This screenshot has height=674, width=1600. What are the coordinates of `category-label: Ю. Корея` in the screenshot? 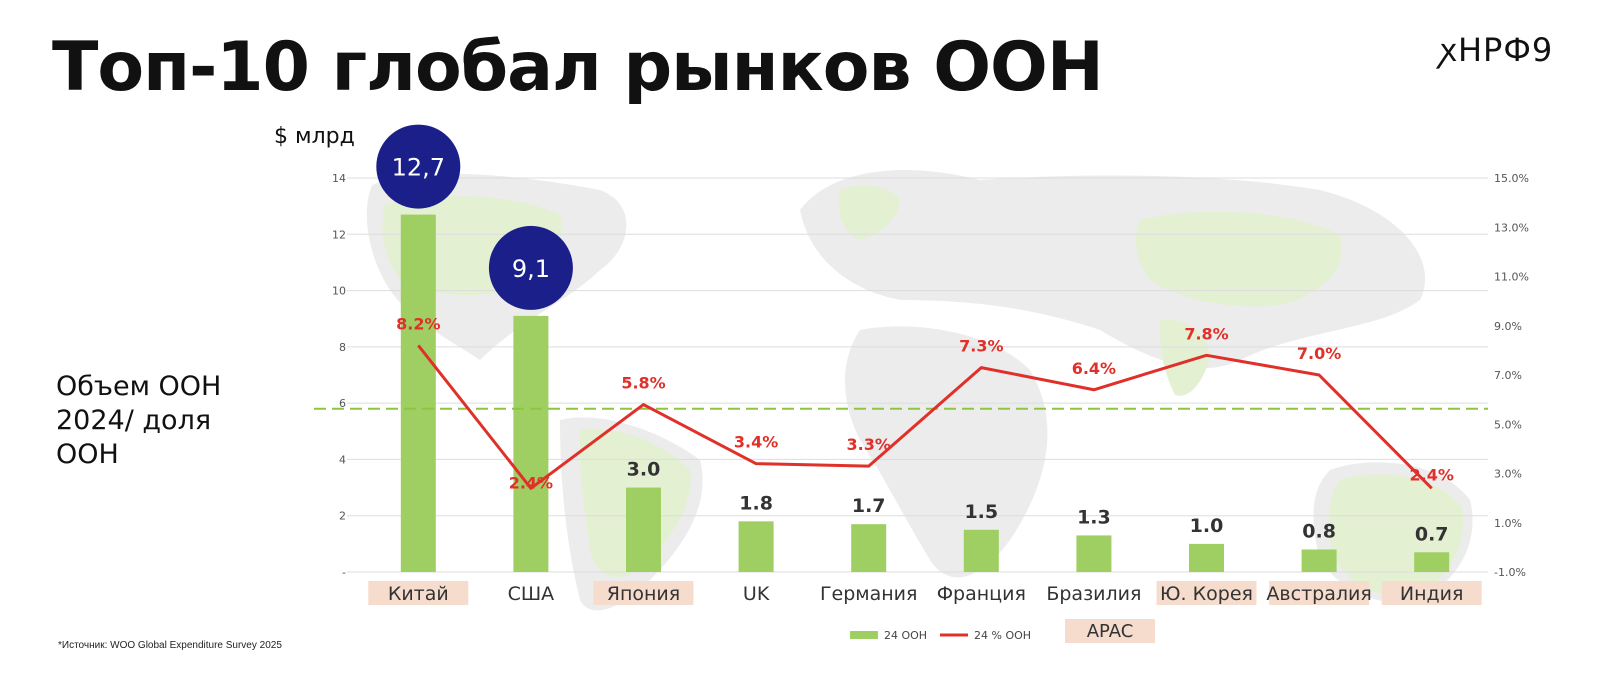 It's located at (1206, 594).